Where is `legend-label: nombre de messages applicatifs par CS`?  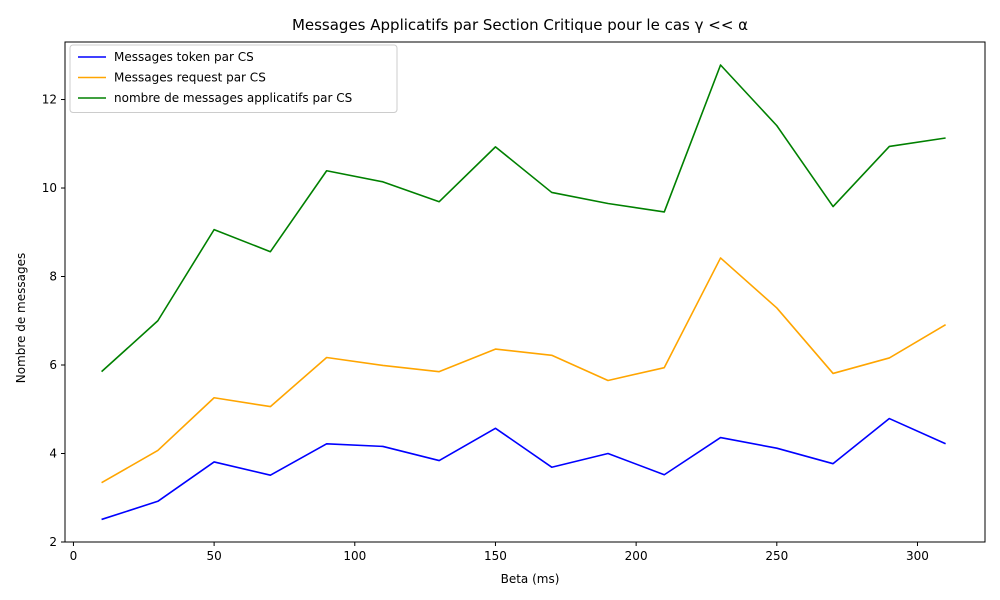 legend-label: nombre de messages applicatifs par CS is located at coordinates (233, 98).